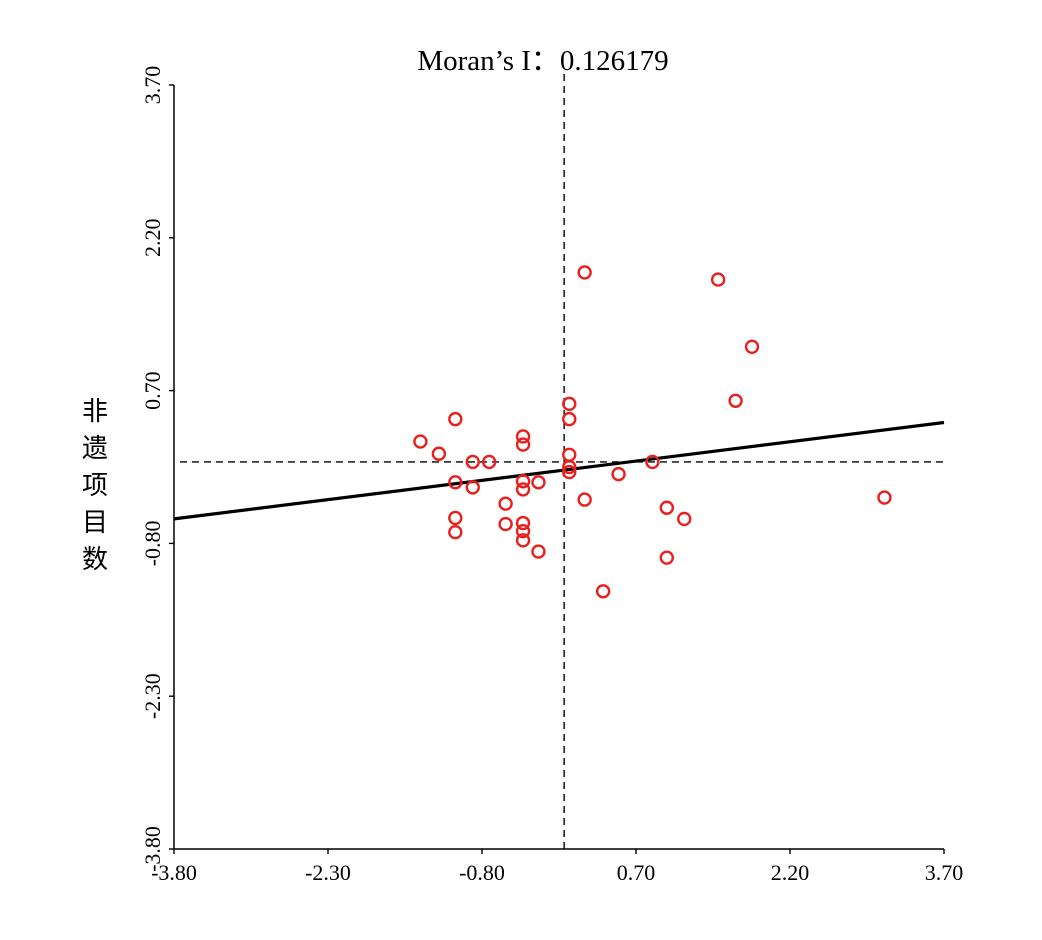 This screenshot has width=1042, height=940. Describe the element at coordinates (542, 61) in the screenshot. I see `chart-title: Moran’s I：0.126179` at that location.